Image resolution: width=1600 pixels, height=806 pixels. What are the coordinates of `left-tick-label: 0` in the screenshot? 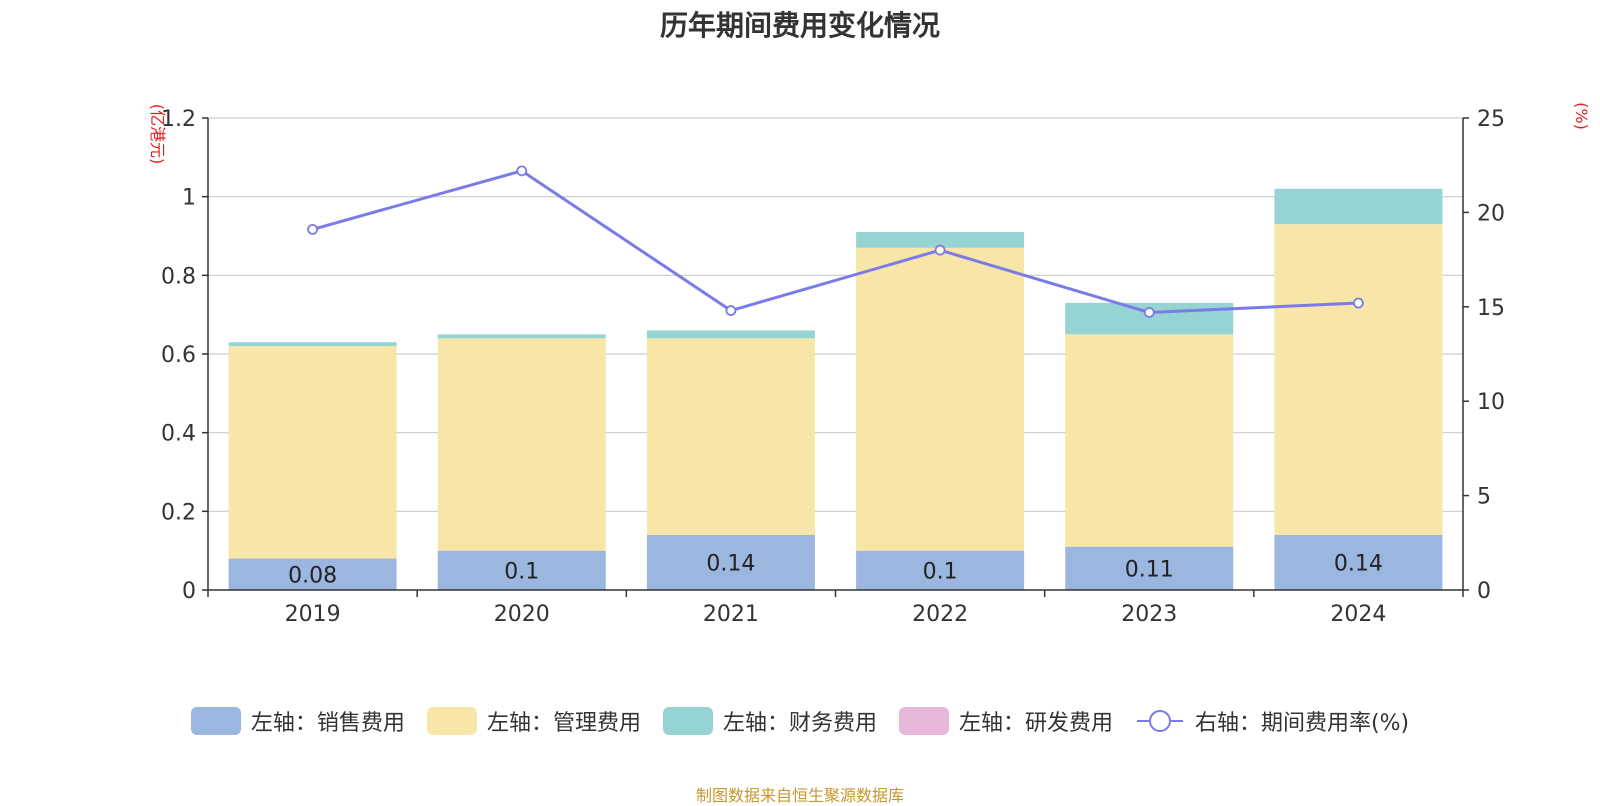 It's located at (189, 591).